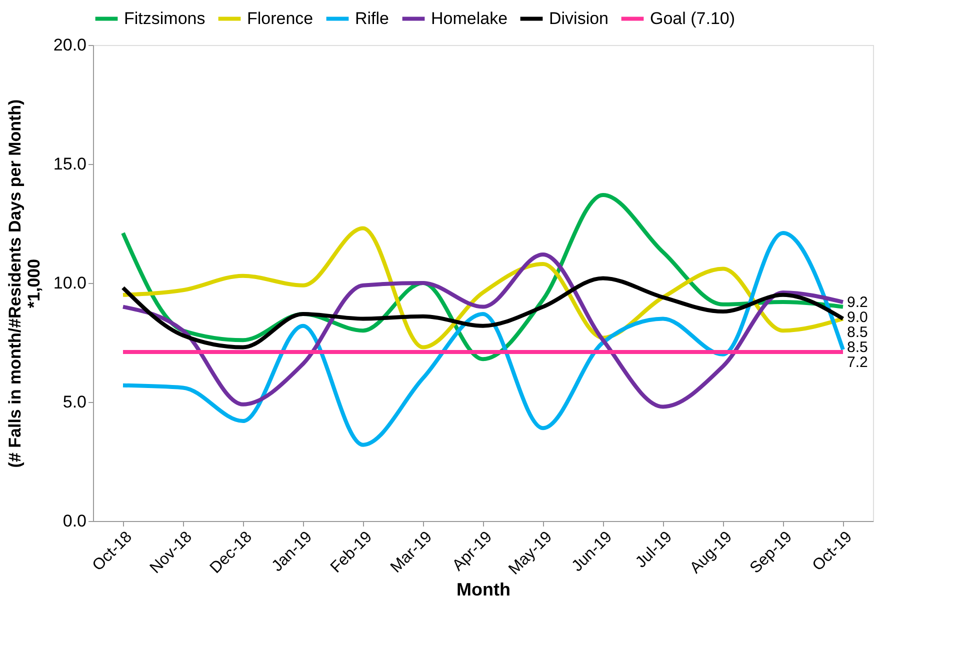 This screenshot has width=964, height=662. What do you see at coordinates (69, 164) in the screenshot?
I see `y-tick-label: 15.0` at bounding box center [69, 164].